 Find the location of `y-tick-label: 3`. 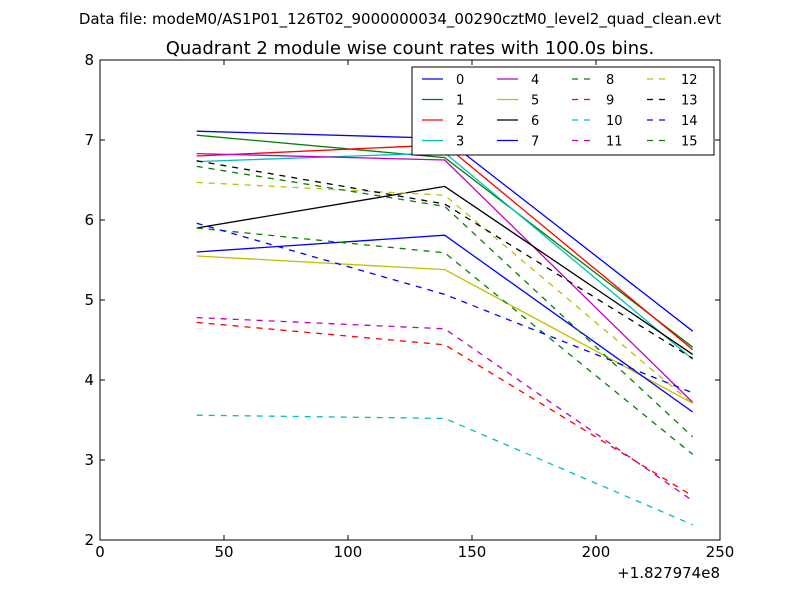

y-tick-label: 3 is located at coordinates (89, 460).